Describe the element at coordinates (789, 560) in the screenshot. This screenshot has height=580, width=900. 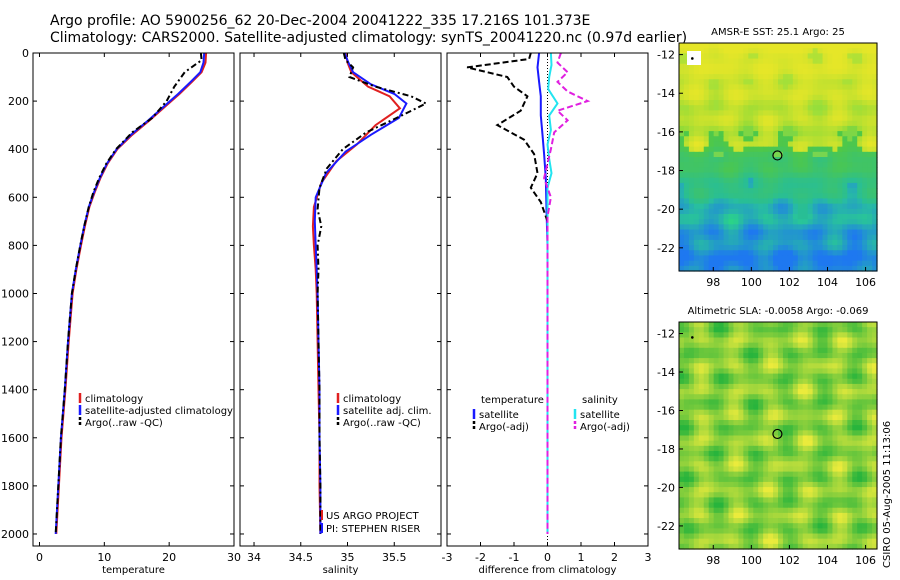
I see `x-tick-label: 102` at that location.